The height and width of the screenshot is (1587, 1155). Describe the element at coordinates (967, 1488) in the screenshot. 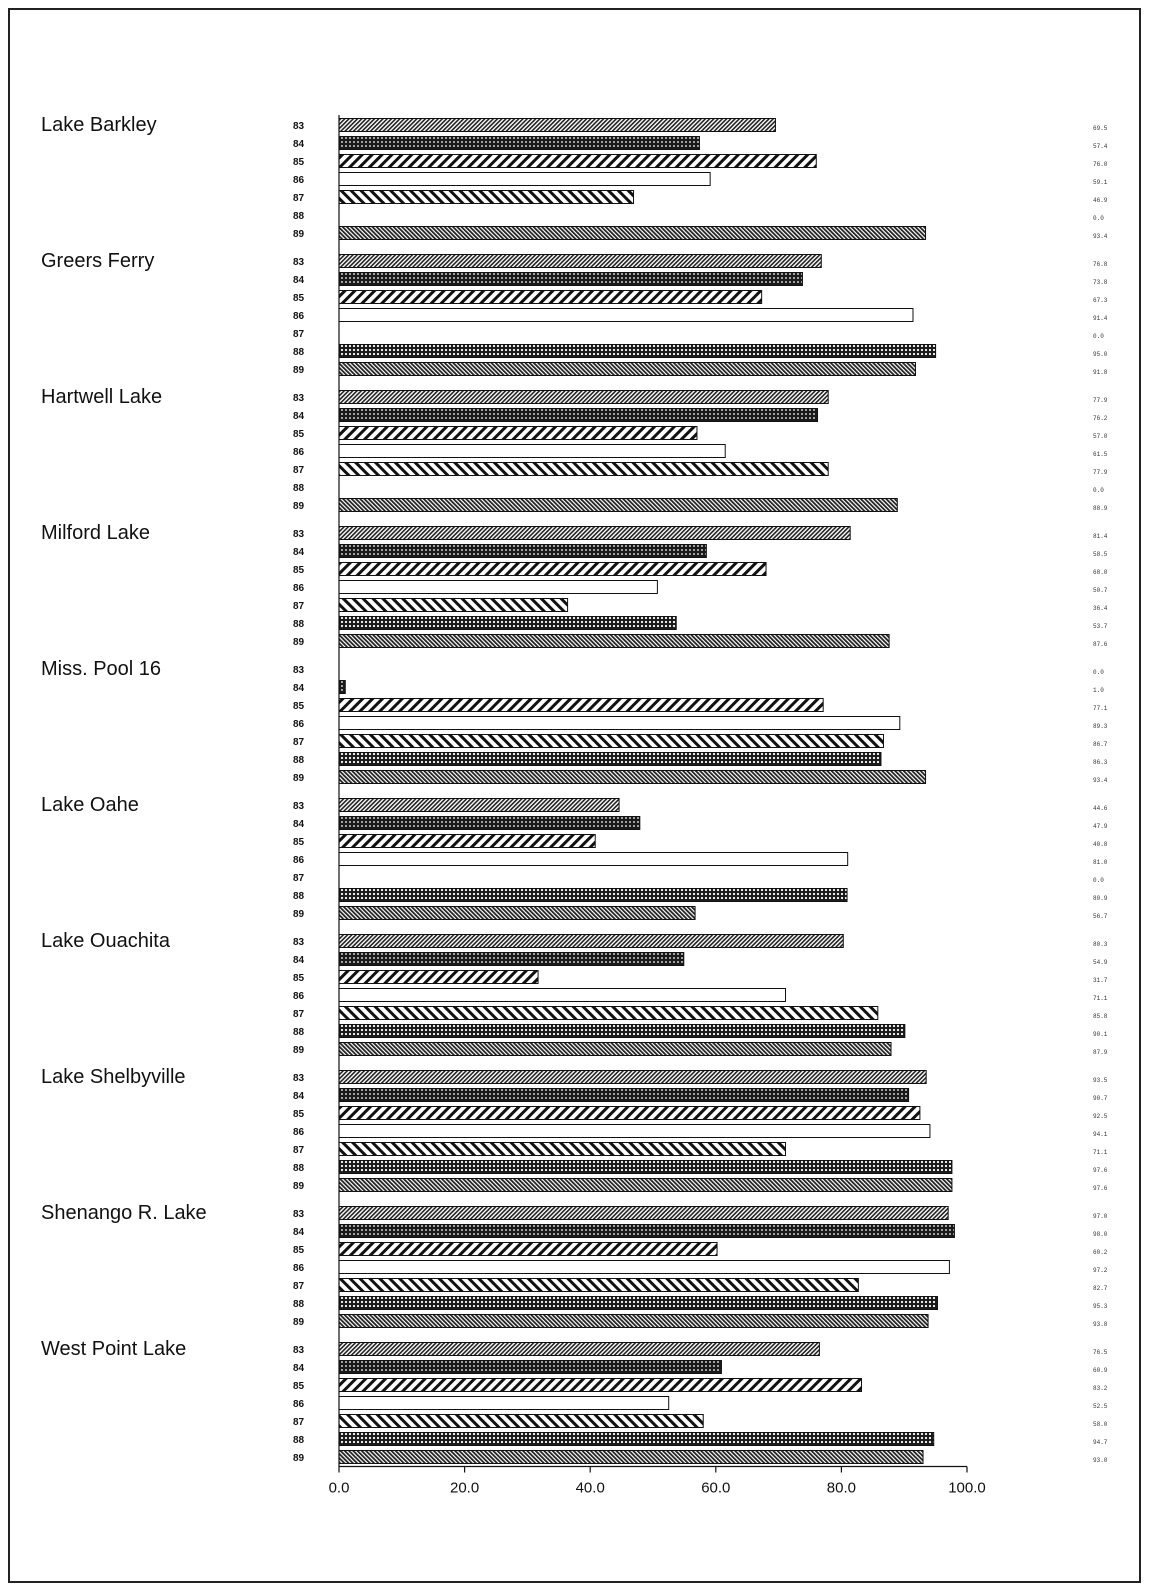

I see `x-tick-label: 100.0` at that location.